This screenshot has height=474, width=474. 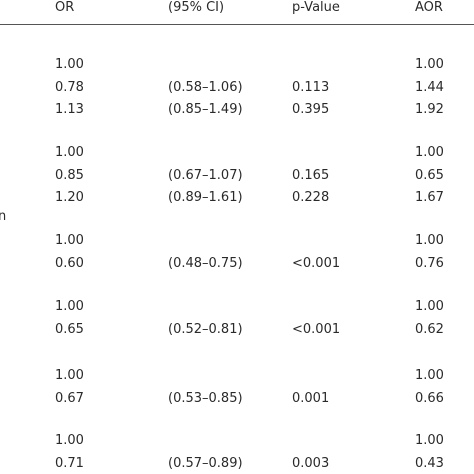 What do you see at coordinates (205, 398) in the screenshot?
I see `table-cell: (0.53–0.85)` at bounding box center [205, 398].